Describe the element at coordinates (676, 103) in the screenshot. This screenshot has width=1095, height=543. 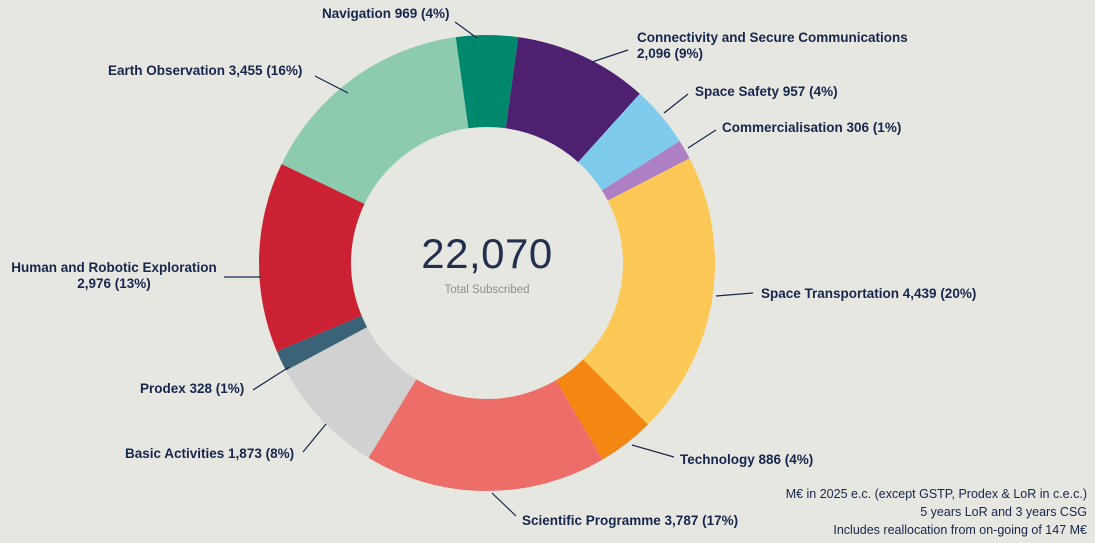
I see `leader-line-space-safety` at that location.